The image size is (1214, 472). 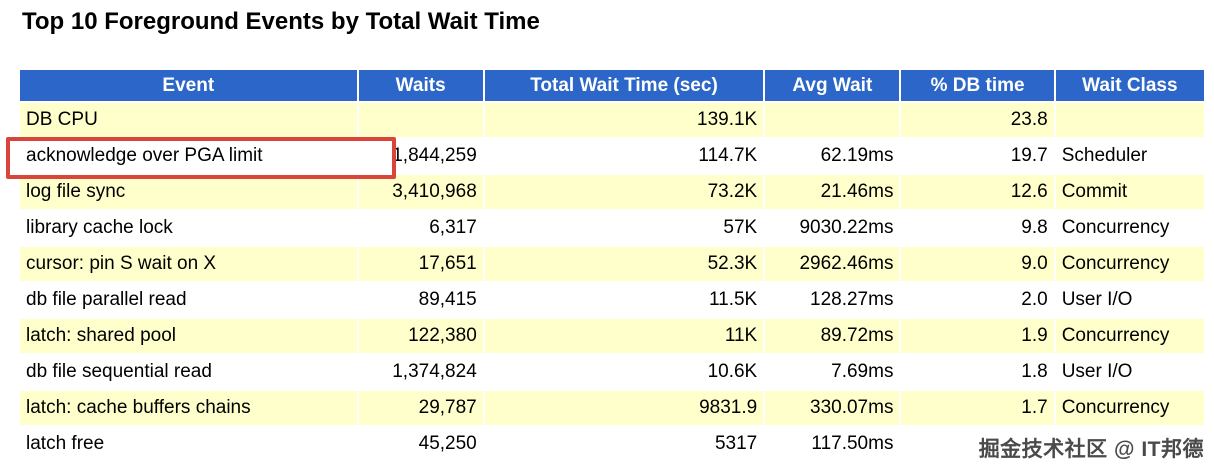 I want to click on watermark-text: 掘金技术社区 @ IT邦德, so click(x=1091, y=449).